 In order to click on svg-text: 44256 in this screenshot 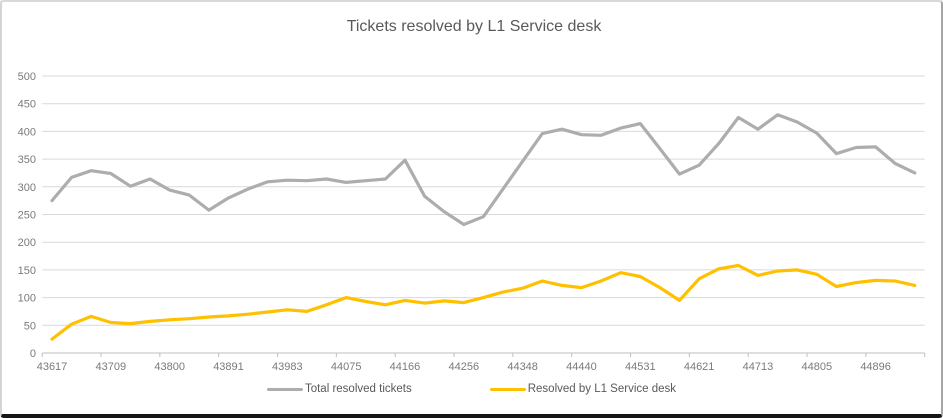, I will do `click(464, 367)`.